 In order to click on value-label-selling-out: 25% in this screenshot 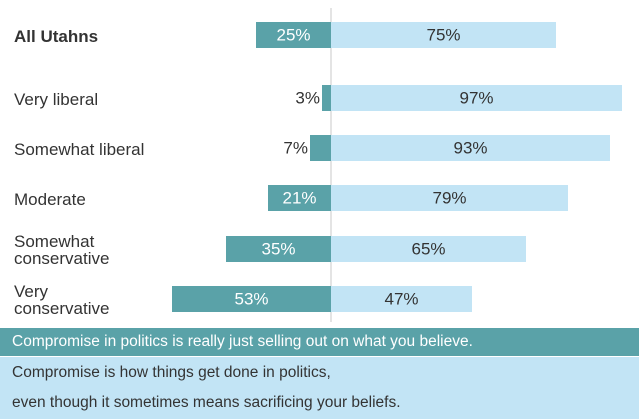, I will do `click(293, 35)`.